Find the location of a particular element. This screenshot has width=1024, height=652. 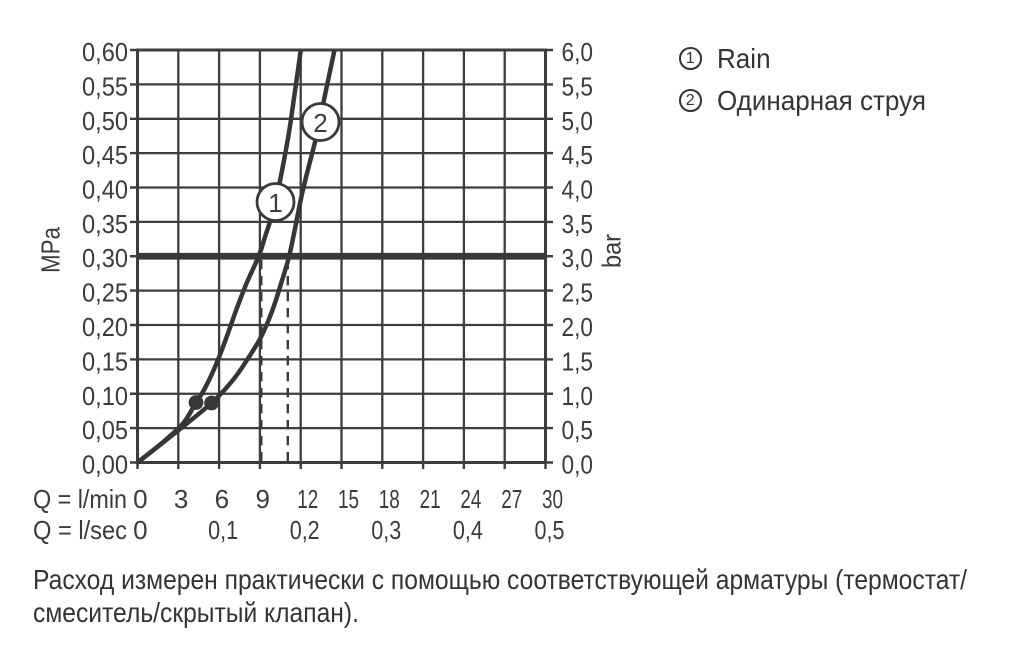

svg-text: 18 is located at coordinates (389, 499).